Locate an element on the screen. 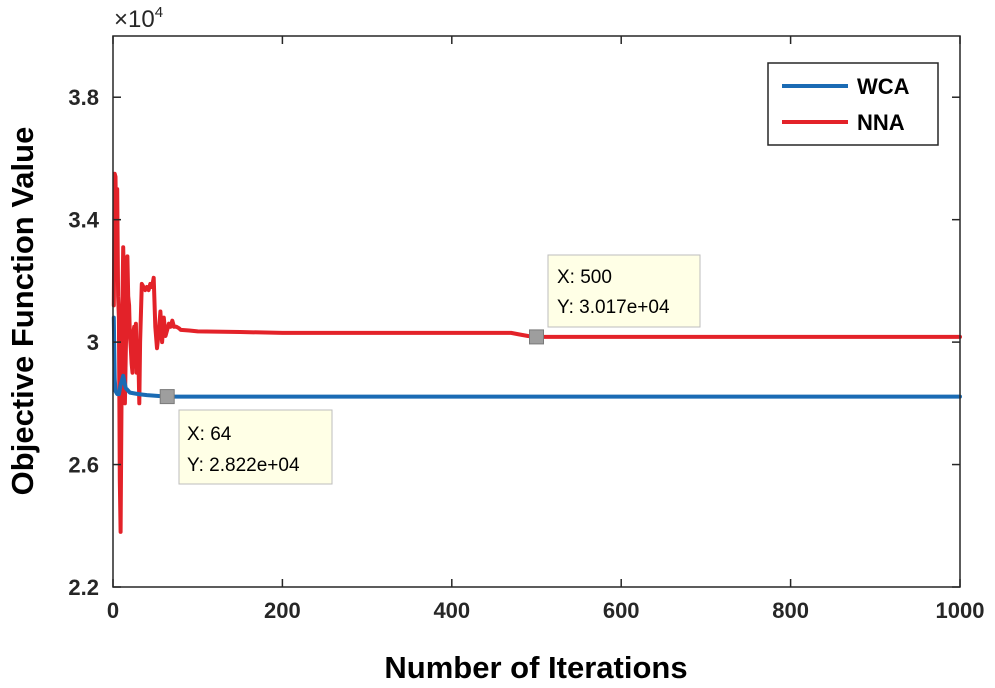 The height and width of the screenshot is (688, 995). legend-label-nna: NNA is located at coordinates (881, 122).